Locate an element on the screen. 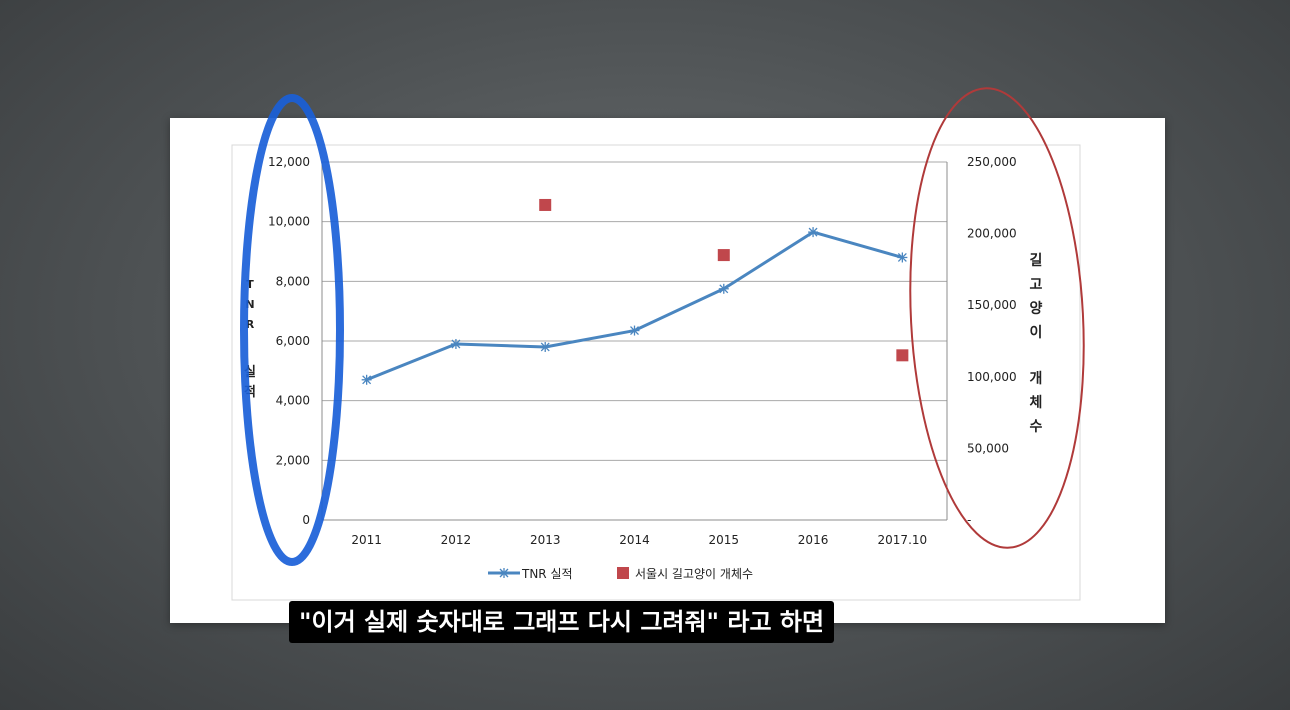 Image resolution: width=1290 pixels, height=710 pixels. left-tick-label: 10,000 is located at coordinates (289, 222).